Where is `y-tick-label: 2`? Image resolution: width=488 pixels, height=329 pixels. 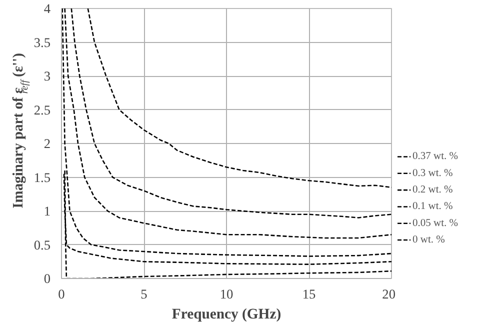
y-tick-label: 2 is located at coordinates (47, 143).